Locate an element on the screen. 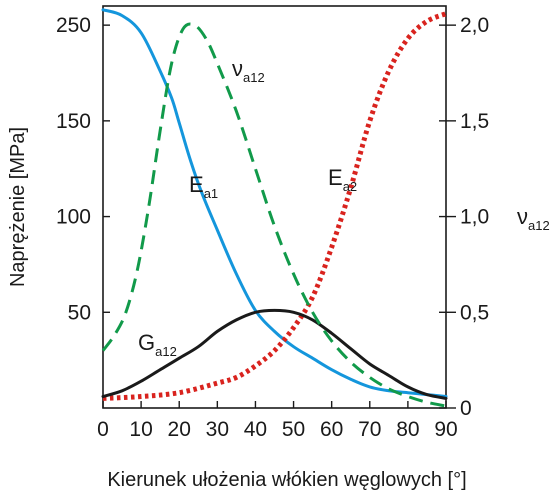 This screenshot has width=557, height=496. y2-axis-title: νa12 is located at coordinates (533, 218).